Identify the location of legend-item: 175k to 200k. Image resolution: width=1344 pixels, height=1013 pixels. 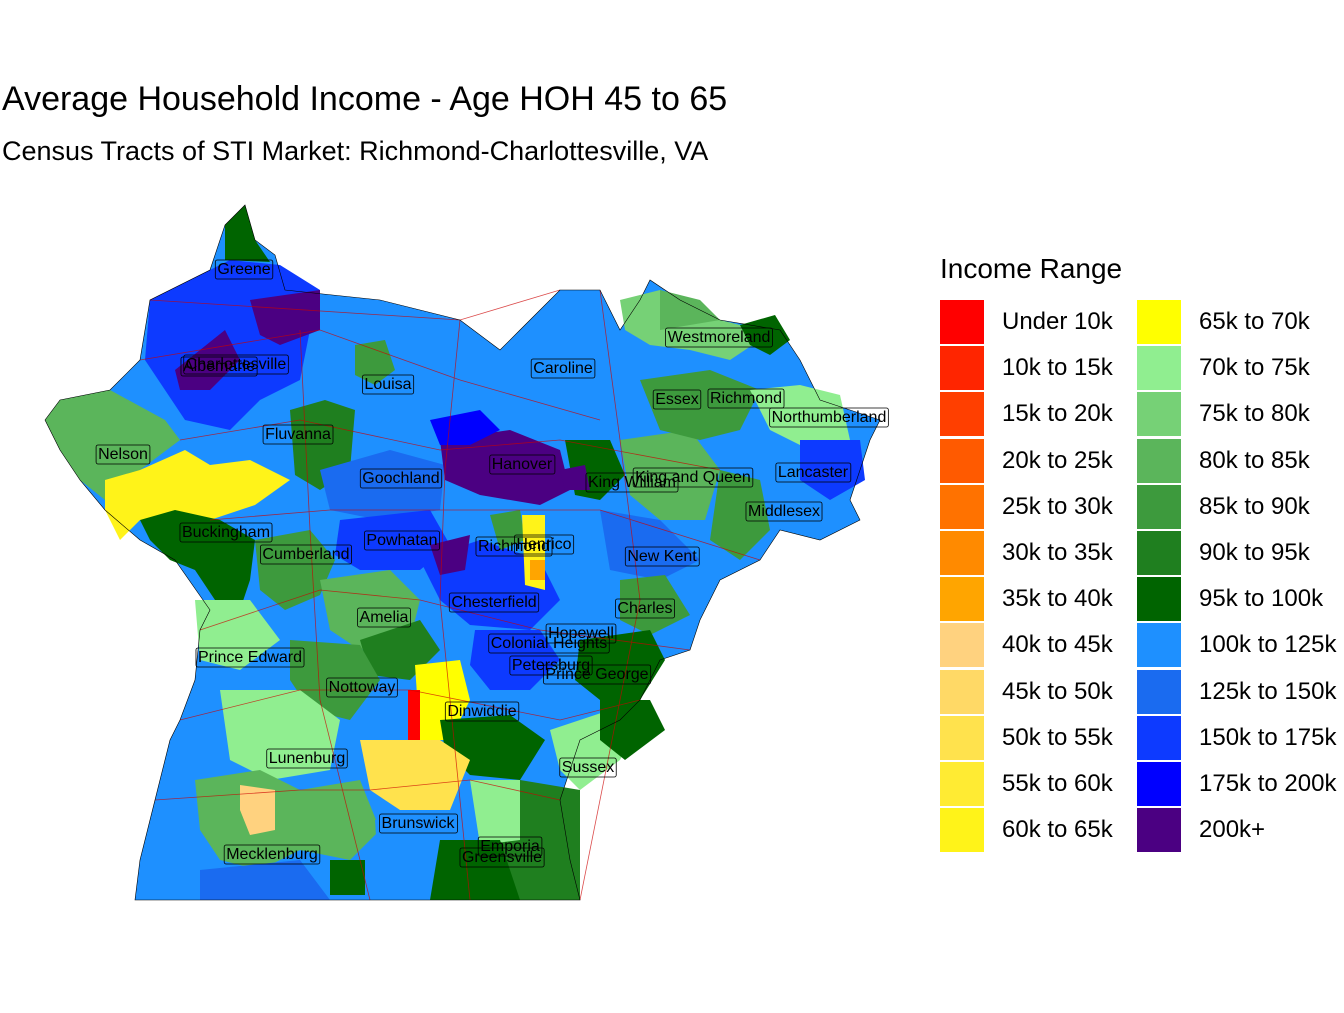
(1236, 784).